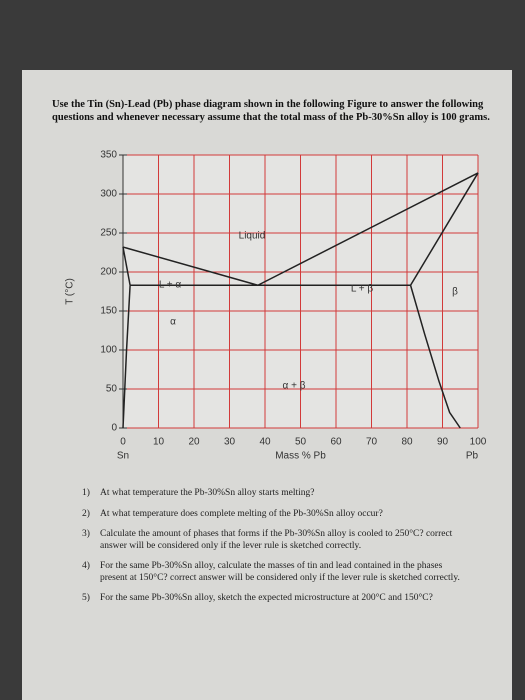 The height and width of the screenshot is (700, 525). Describe the element at coordinates (108, 155) in the screenshot. I see `y-tick-label: 350` at that location.